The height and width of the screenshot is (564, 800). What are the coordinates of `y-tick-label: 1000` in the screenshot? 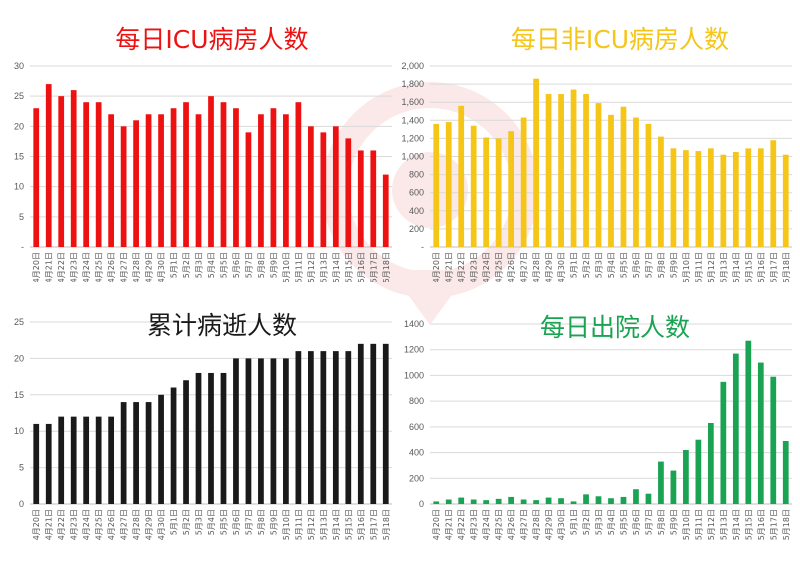 It's located at (414, 375).